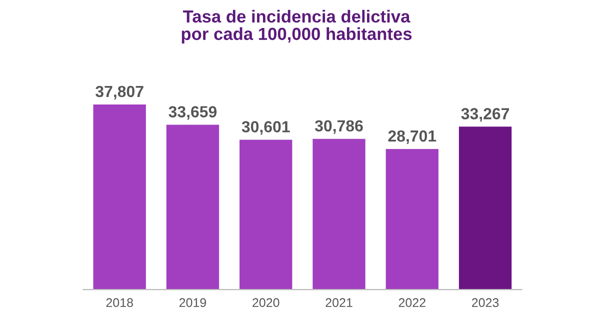 This screenshot has width=593, height=329. What do you see at coordinates (412, 303) in the screenshot?
I see `x-tick-label: 2022` at bounding box center [412, 303].